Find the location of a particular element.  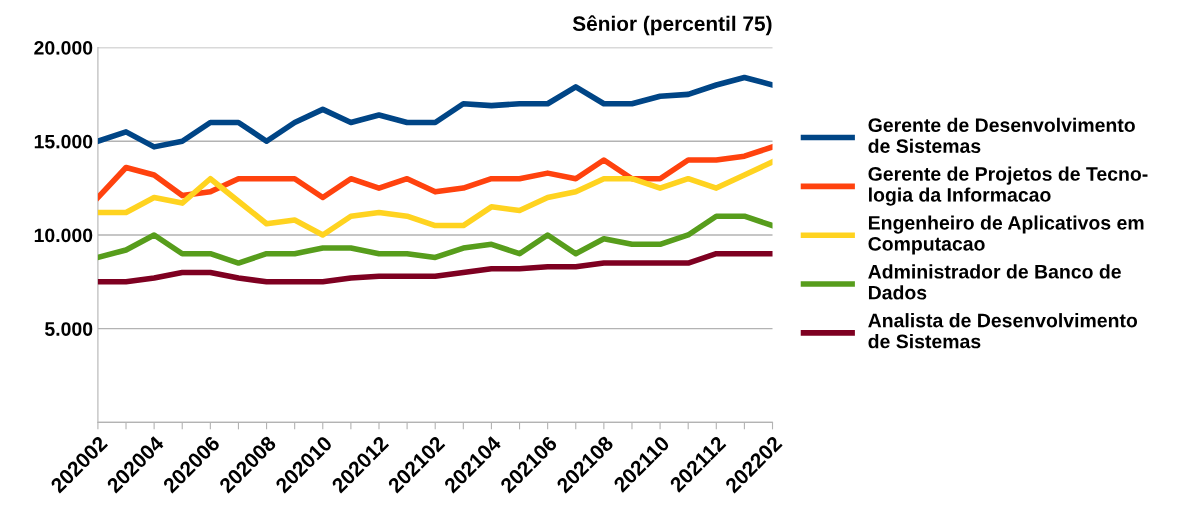

y-tick-label: 20.000 is located at coordinates (63, 47).